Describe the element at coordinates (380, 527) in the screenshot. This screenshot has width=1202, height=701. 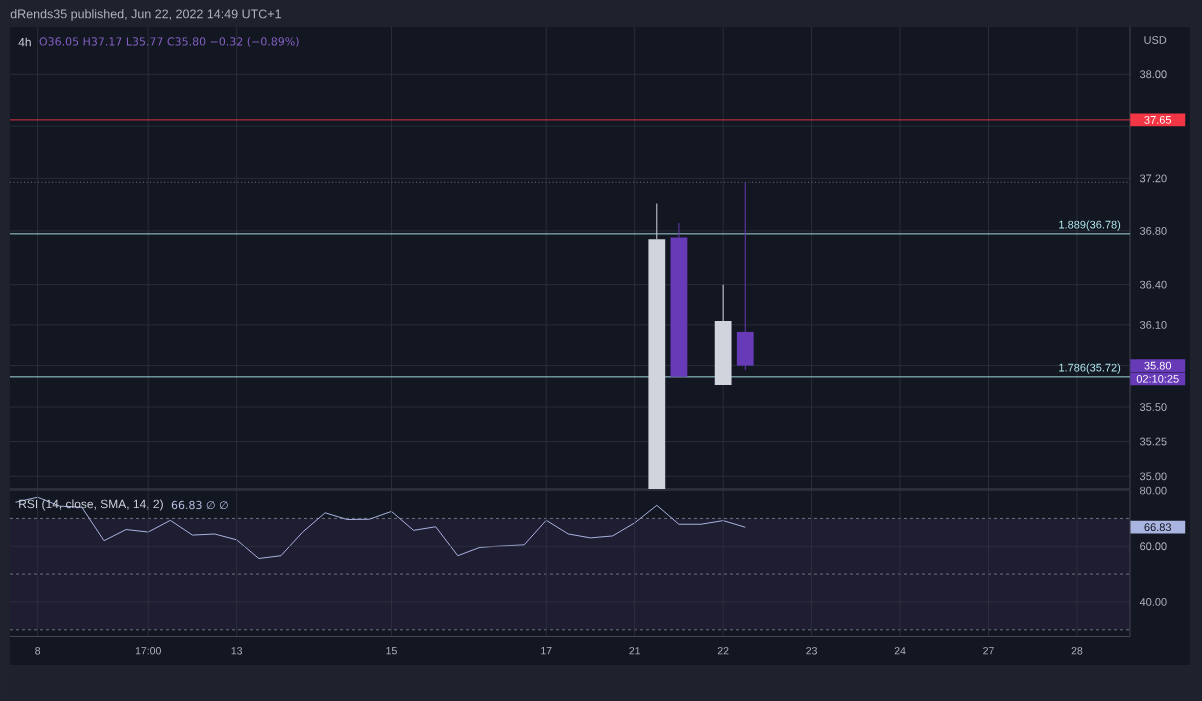
I see `line-series` at that location.